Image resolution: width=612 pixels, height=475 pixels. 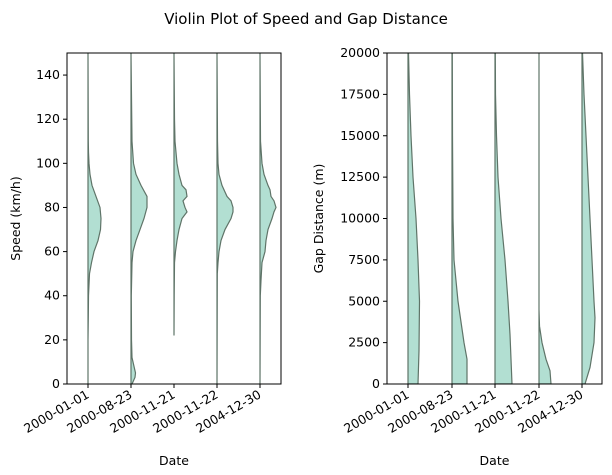 I want to click on y-axis-label: Speed (km/h), so click(x=15, y=218).